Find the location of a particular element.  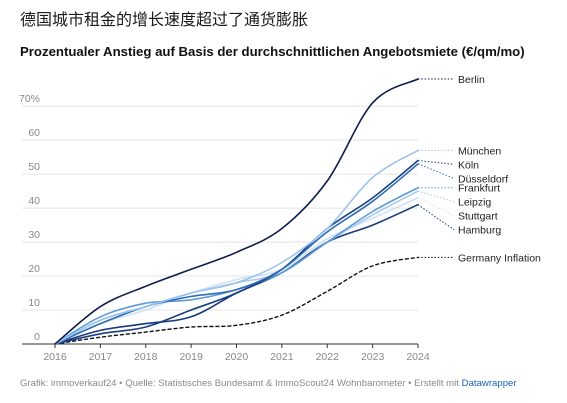

series-label: Frankfurt is located at coordinates (479, 189).